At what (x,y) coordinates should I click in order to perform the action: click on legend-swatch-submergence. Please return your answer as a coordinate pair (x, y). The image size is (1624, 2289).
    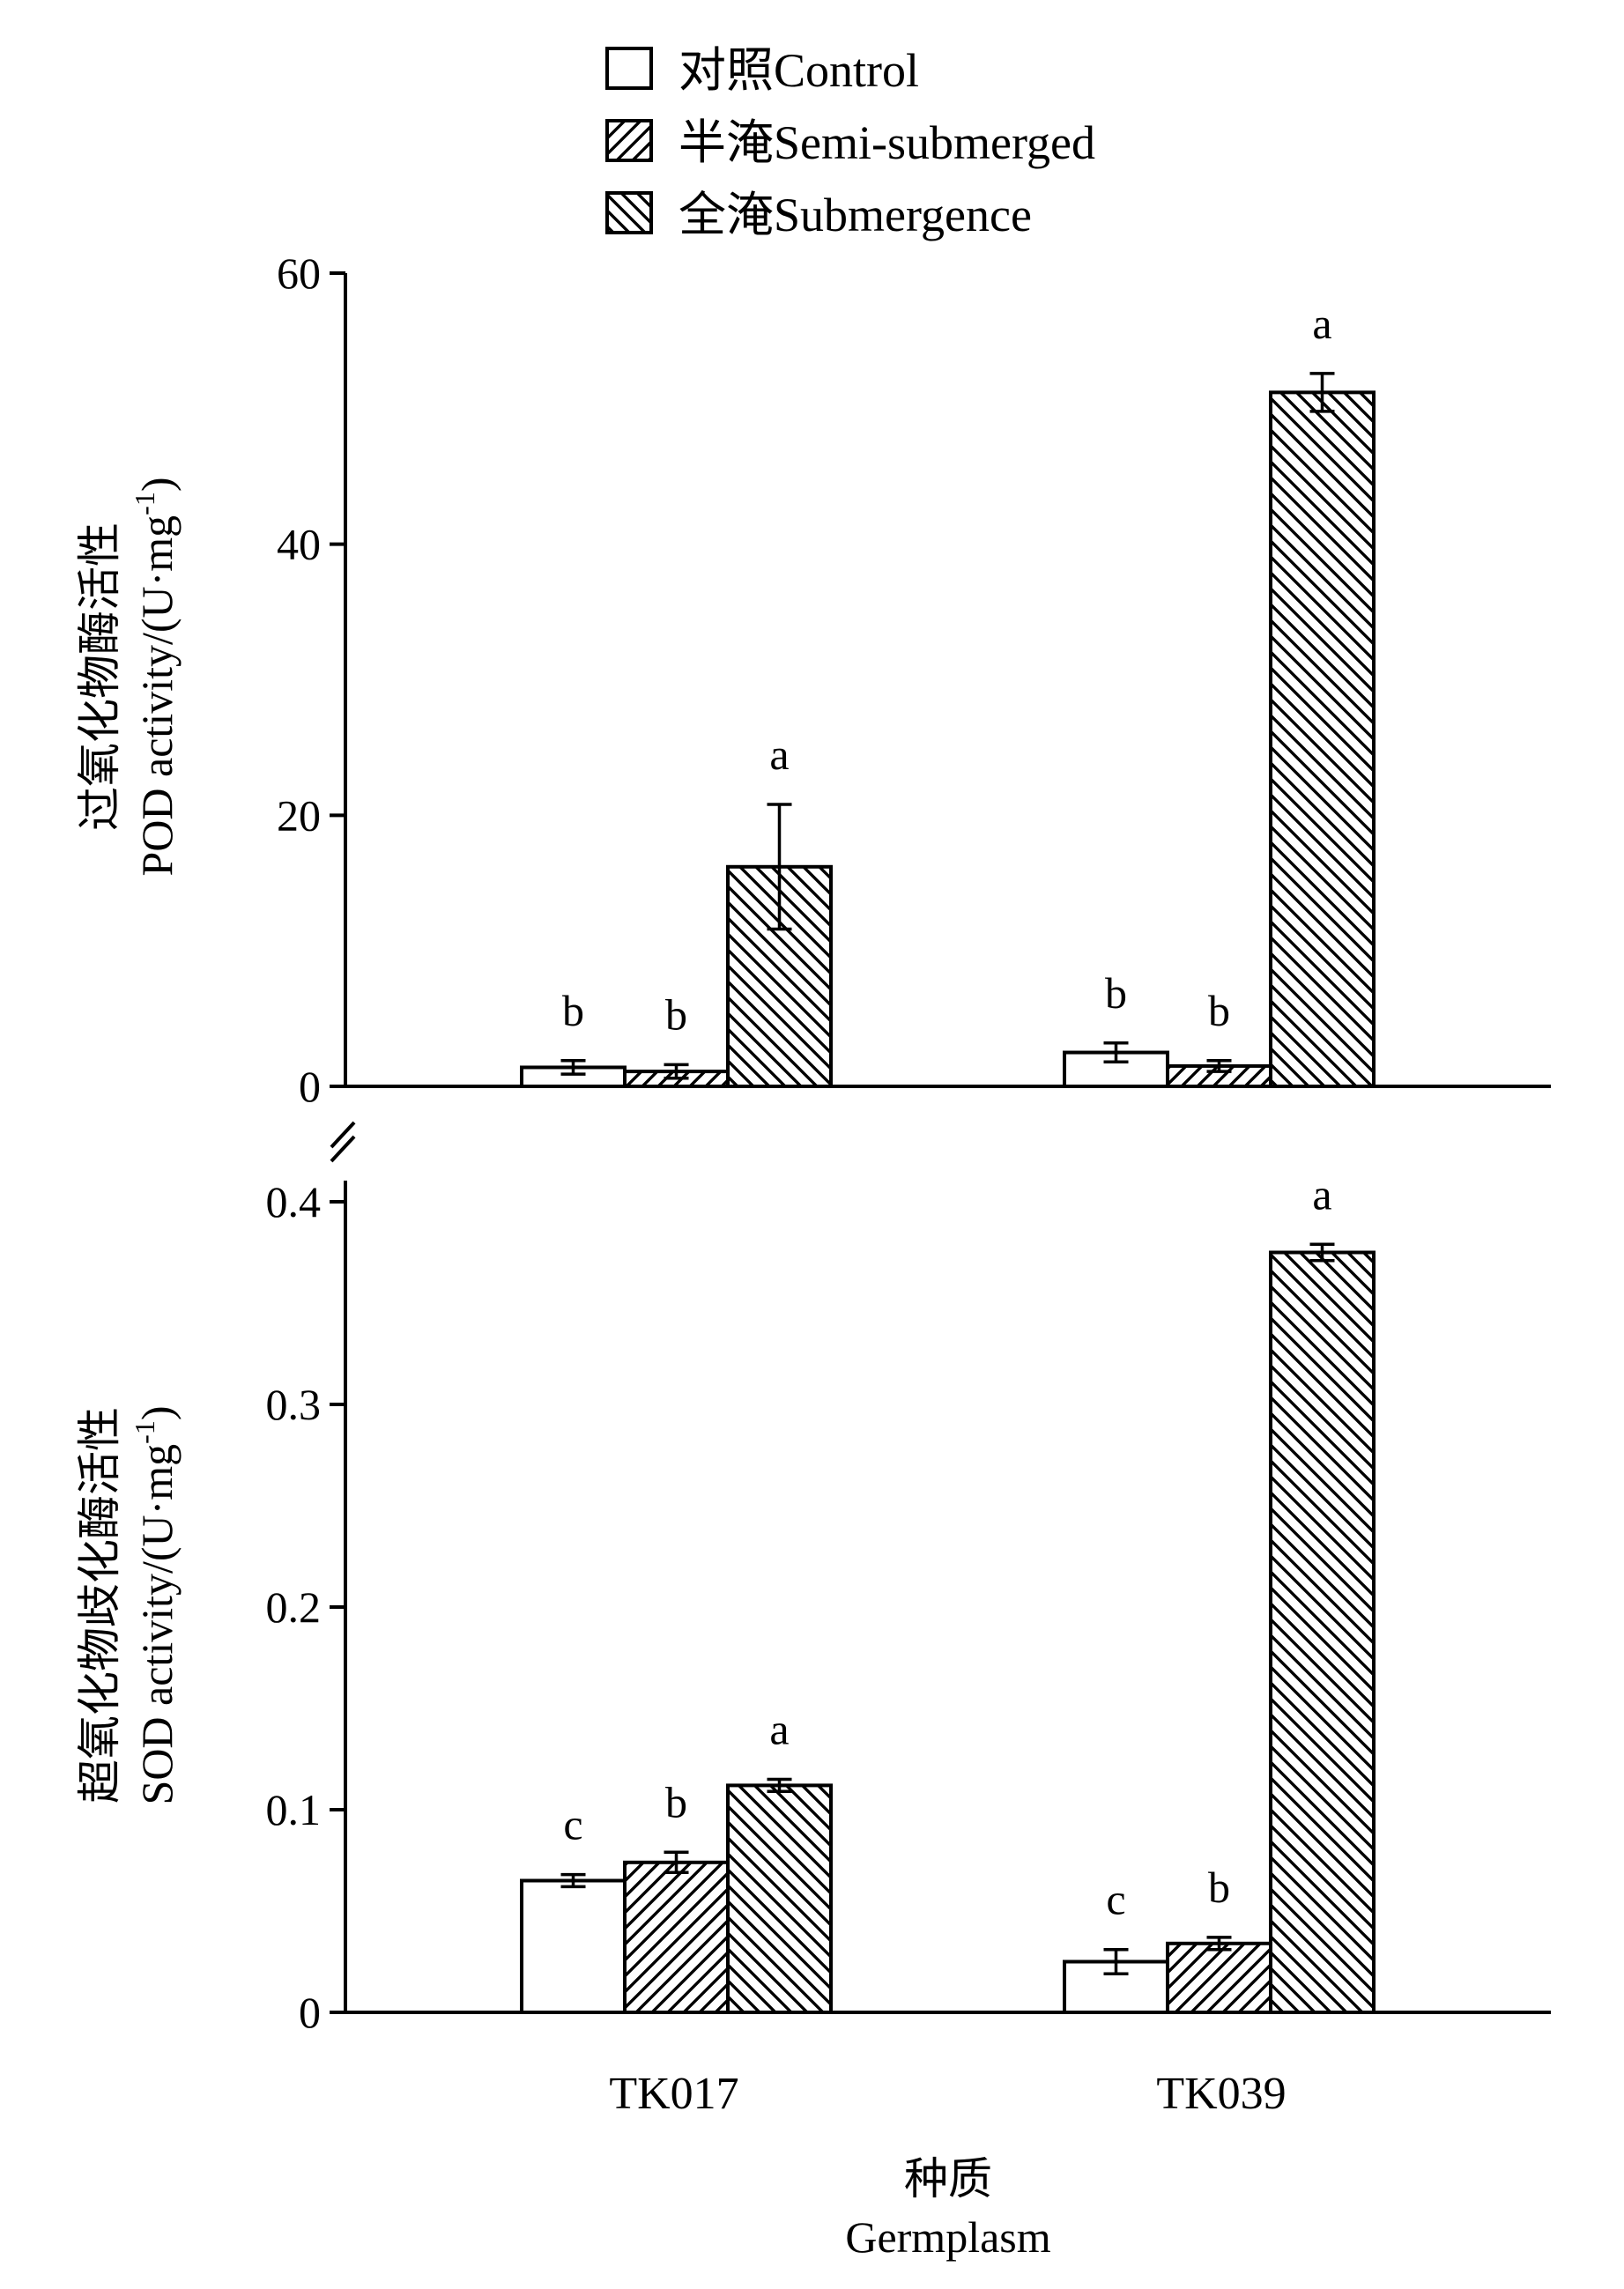
    Looking at the image, I should click on (629, 212).